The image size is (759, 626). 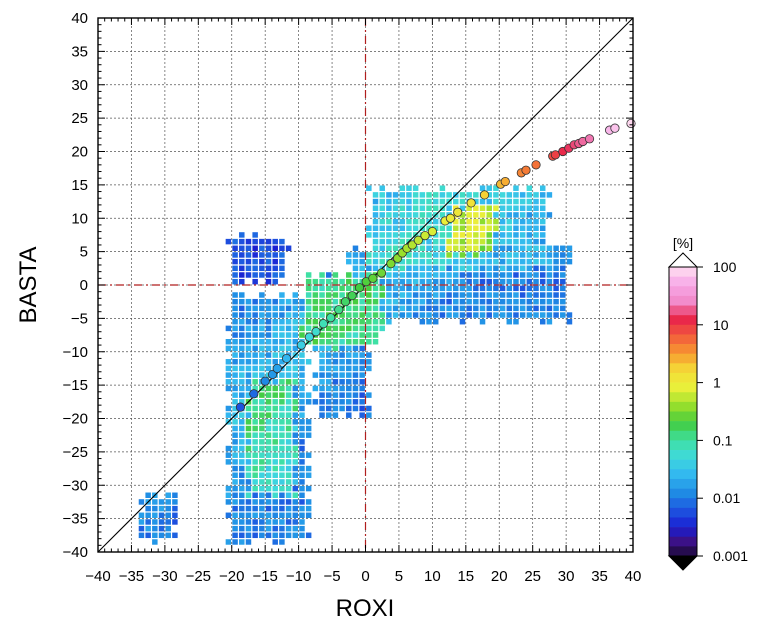 I want to click on y-tick-label: 20, so click(x=79, y=152).